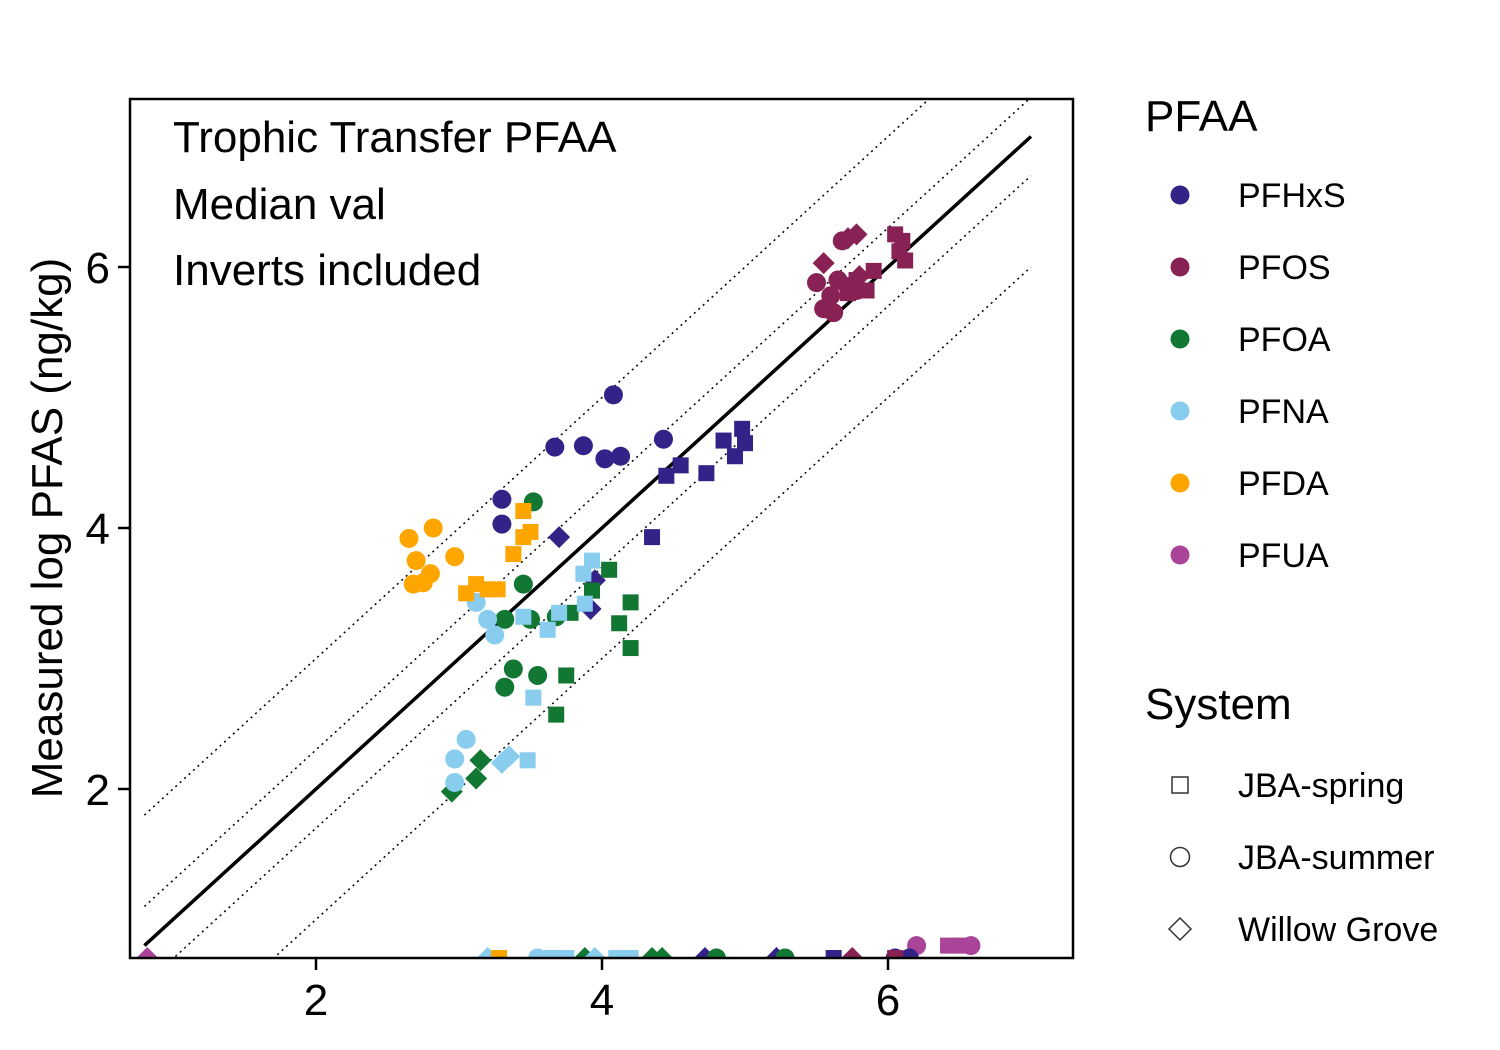  Describe the element at coordinates (1338, 930) in the screenshot. I see `legend-label-willow-grove: Willow Grove` at that location.